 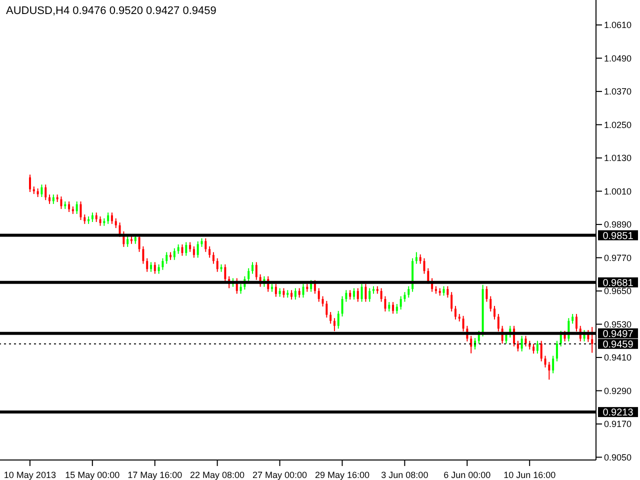 I want to click on x-tick-label: 22 May 08:00, so click(x=217, y=475).